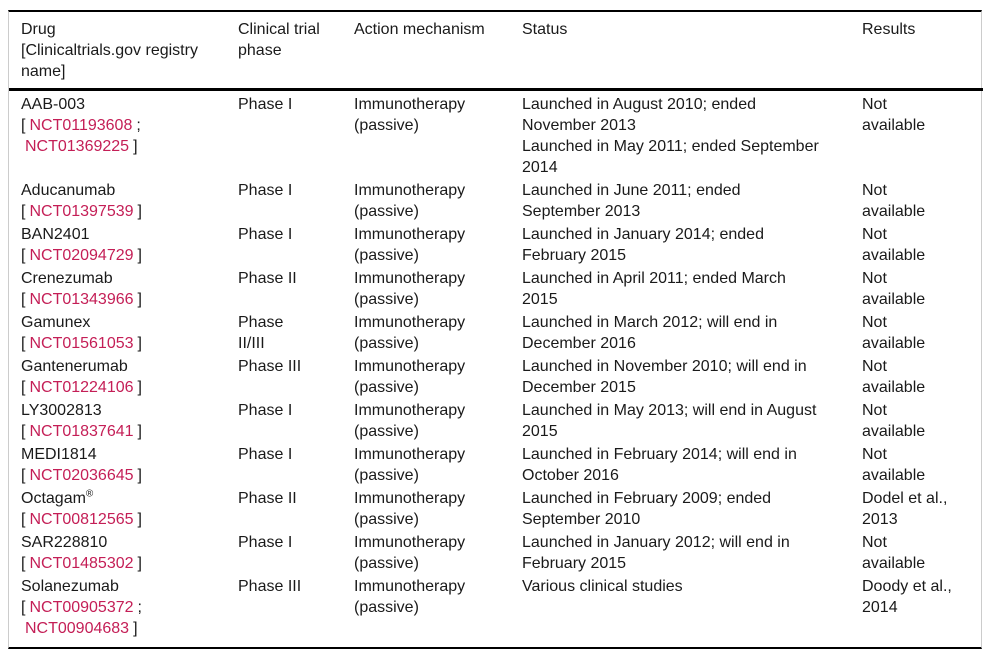  I want to click on nct-registry-link: NCT00905372, so click(81, 607).